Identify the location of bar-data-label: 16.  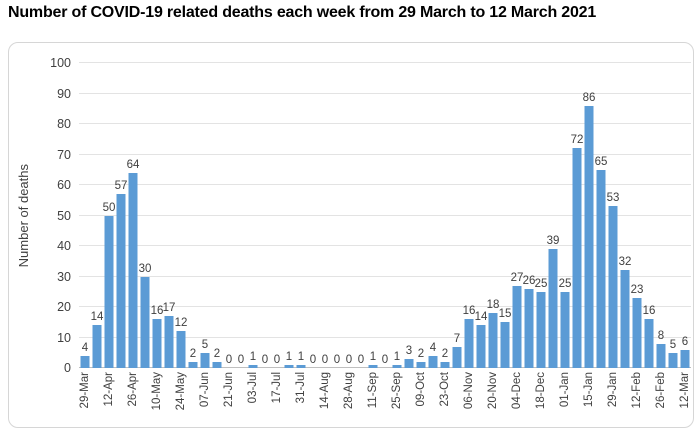
(649, 311).